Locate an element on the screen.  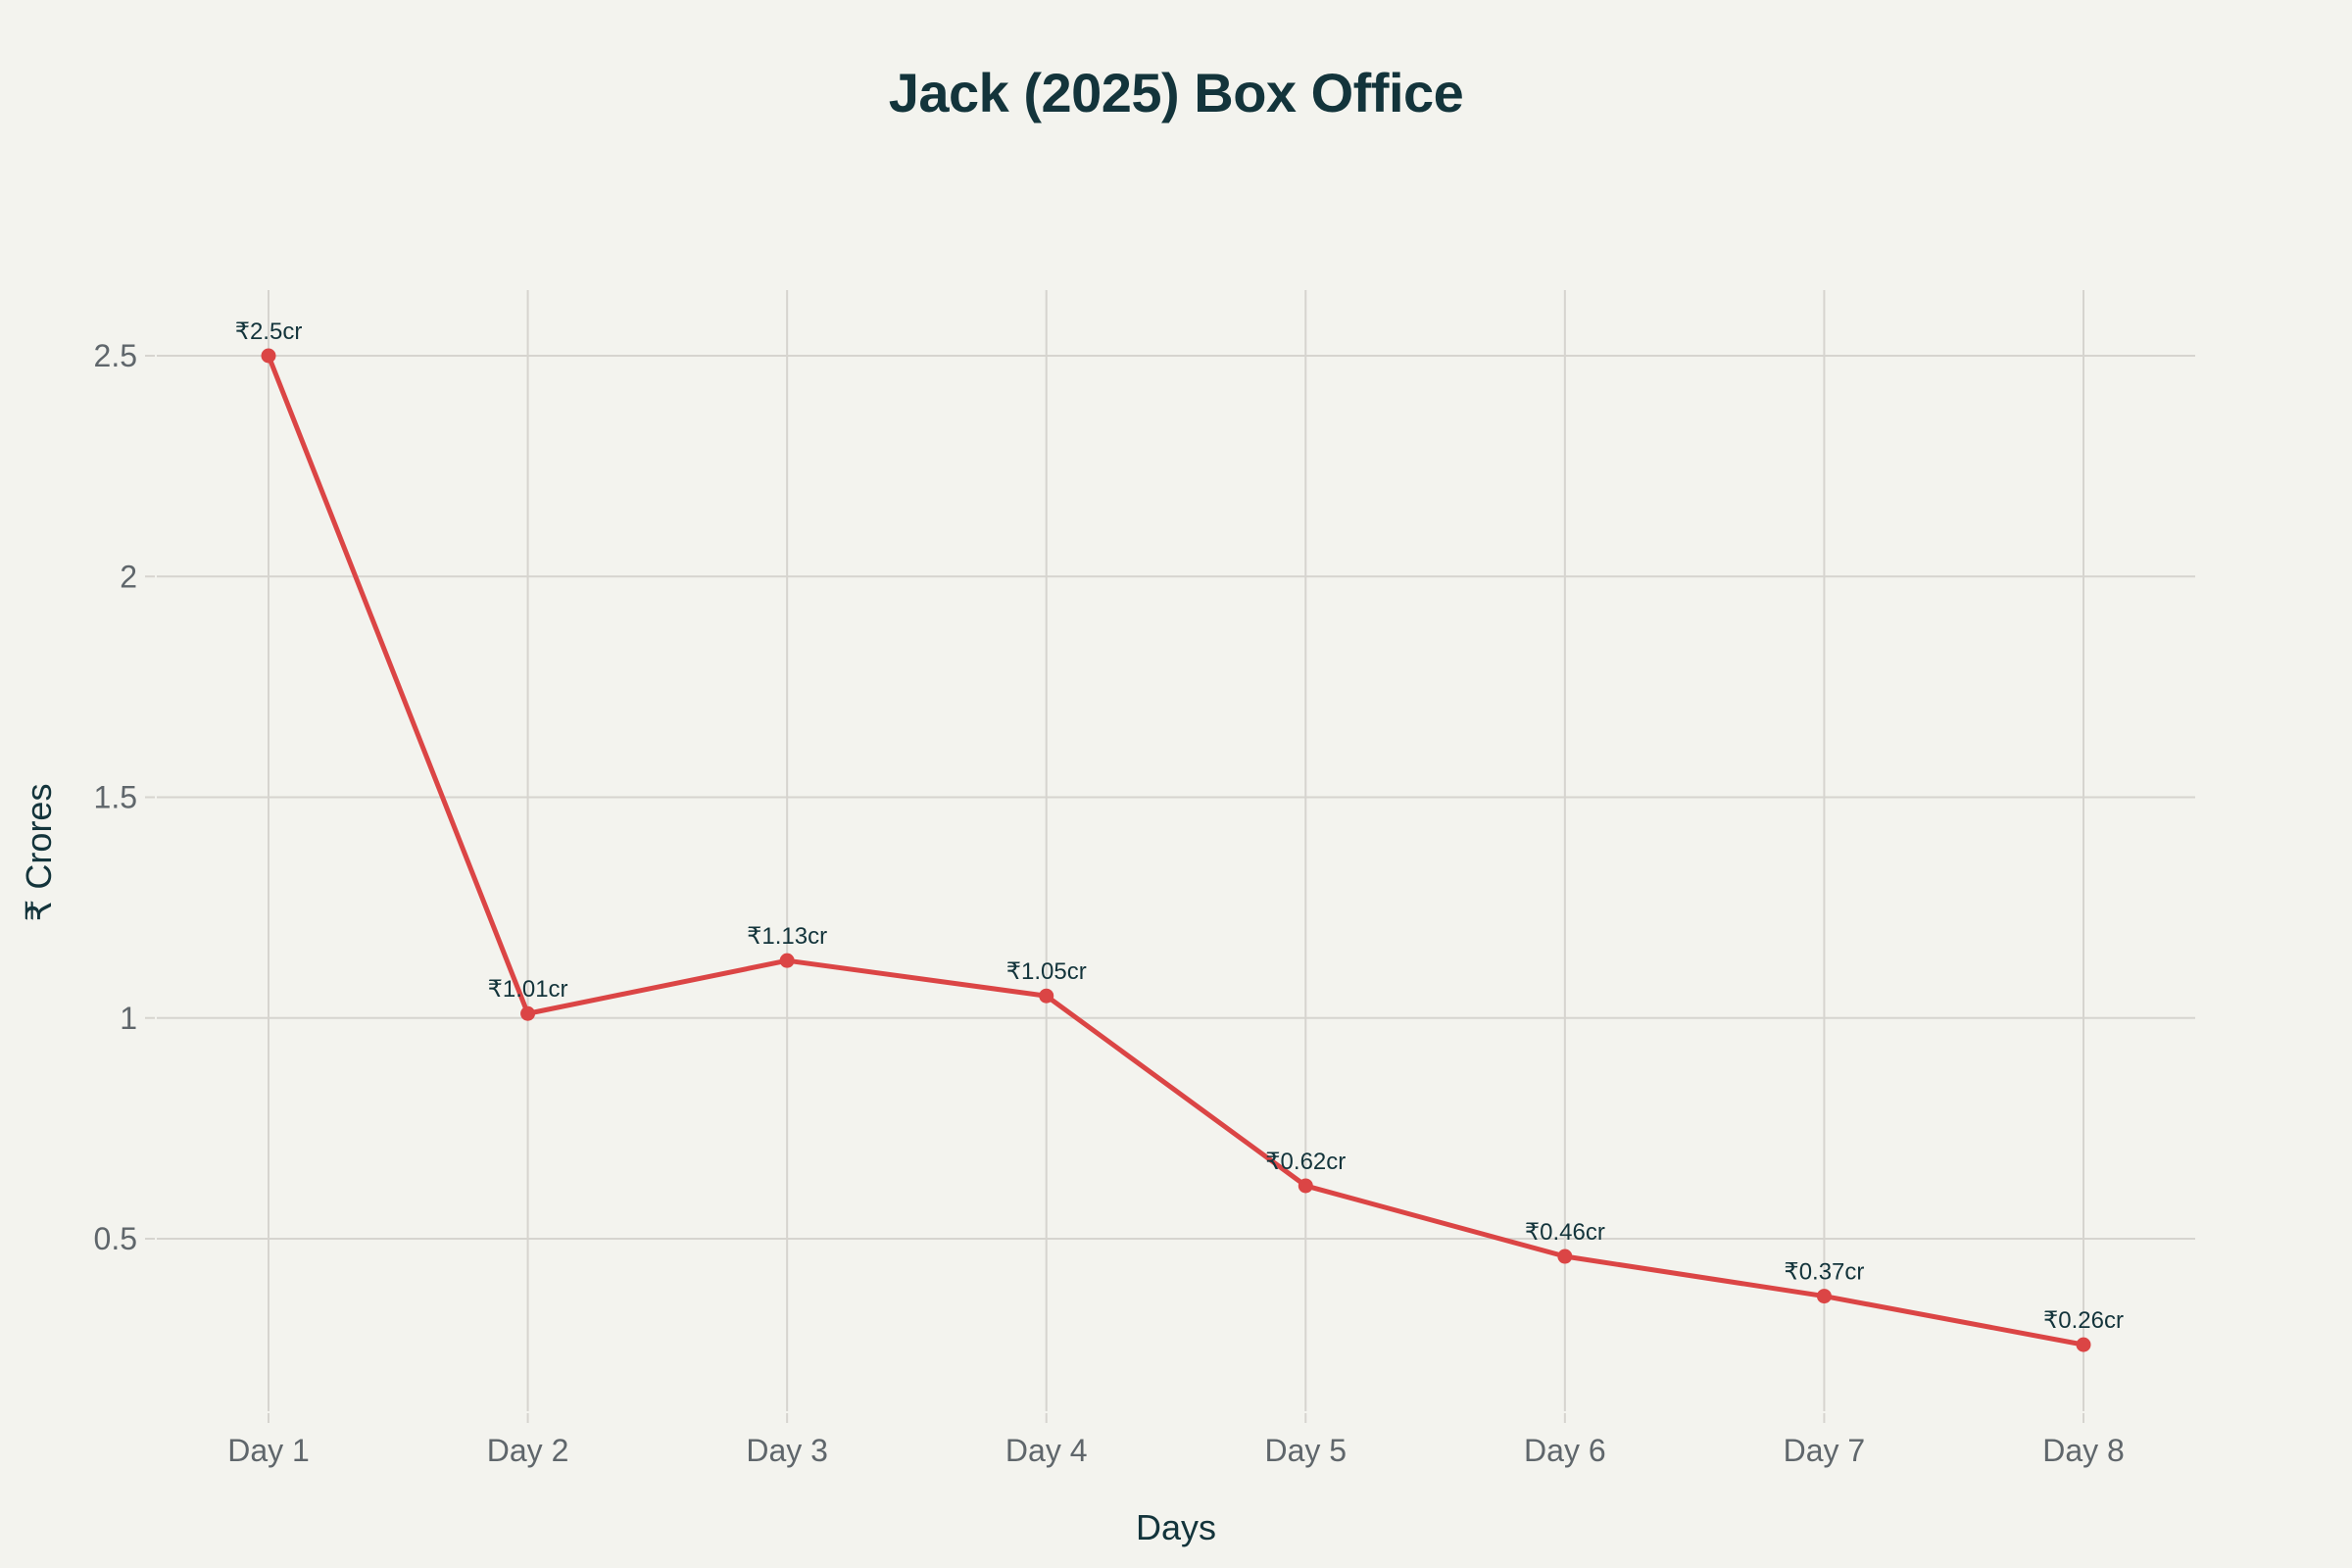
data-point-label: ₹1.13cr is located at coordinates (787, 936).